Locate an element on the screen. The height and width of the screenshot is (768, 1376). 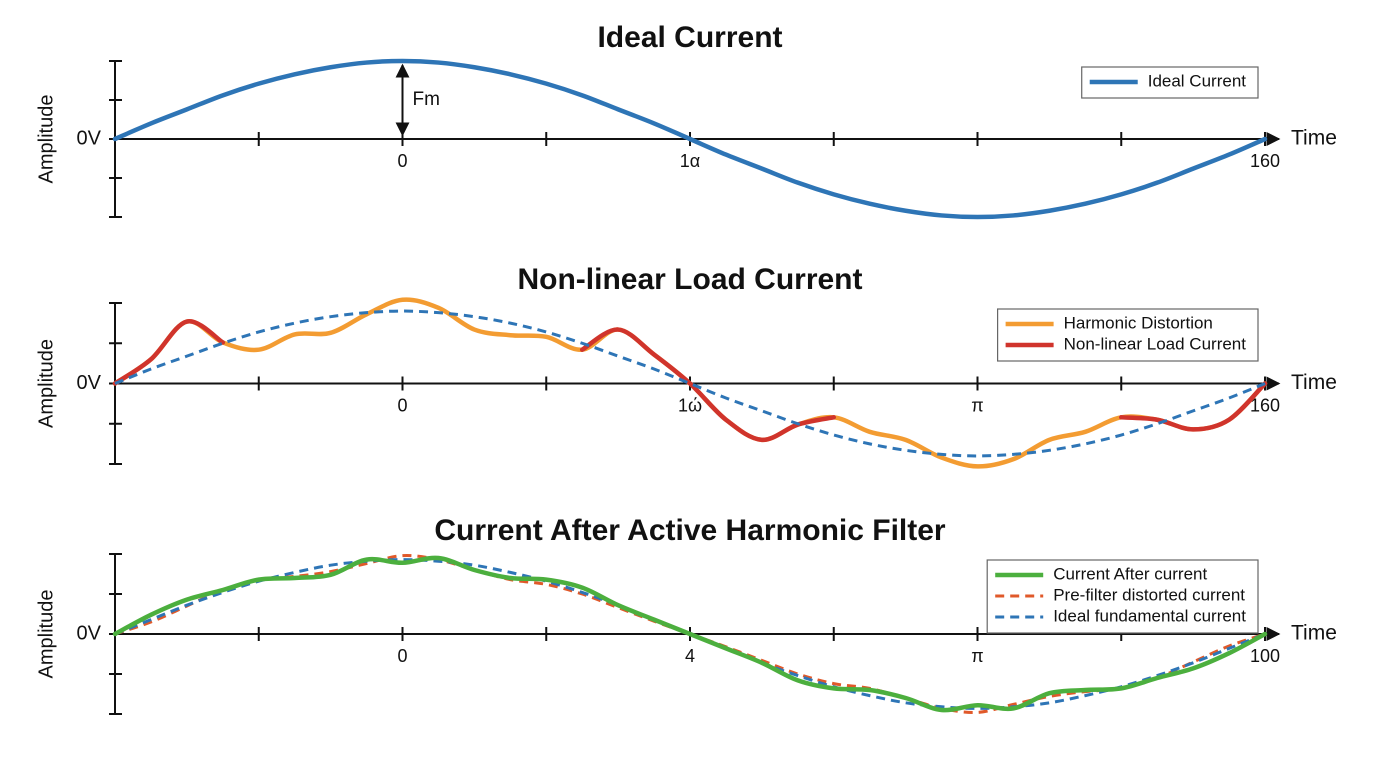
legend: Ideal Current is located at coordinates (1170, 82).